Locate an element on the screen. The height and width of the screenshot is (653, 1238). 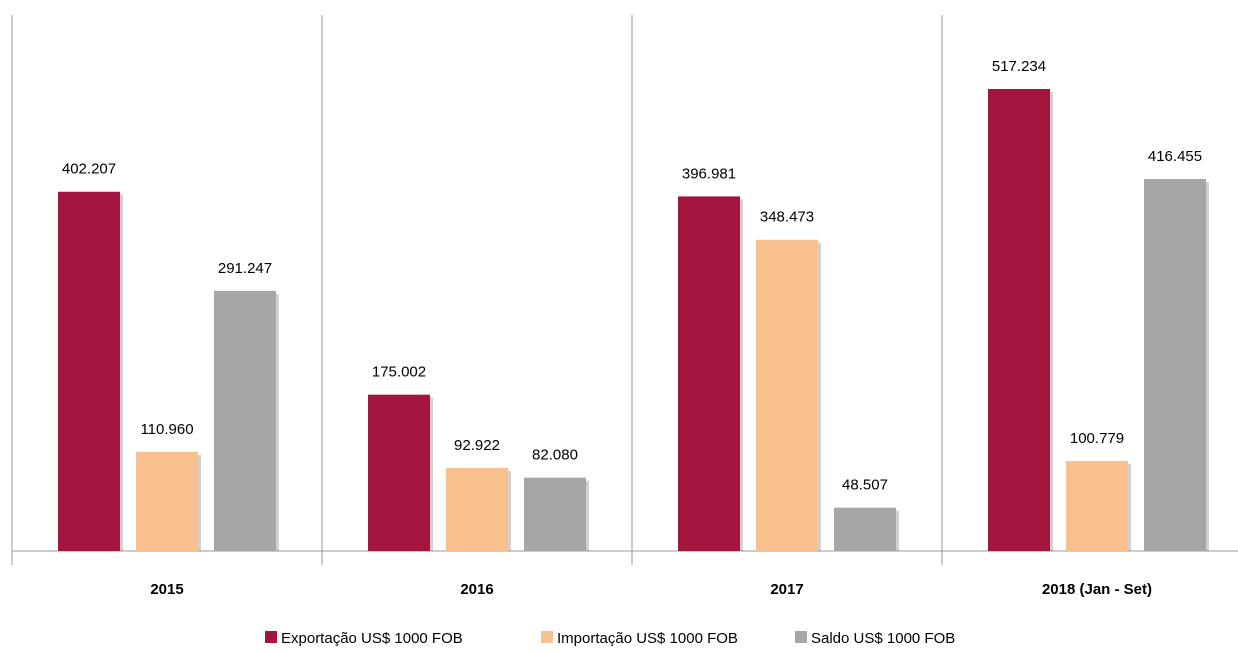
data-label: 396.981 is located at coordinates (709, 173).